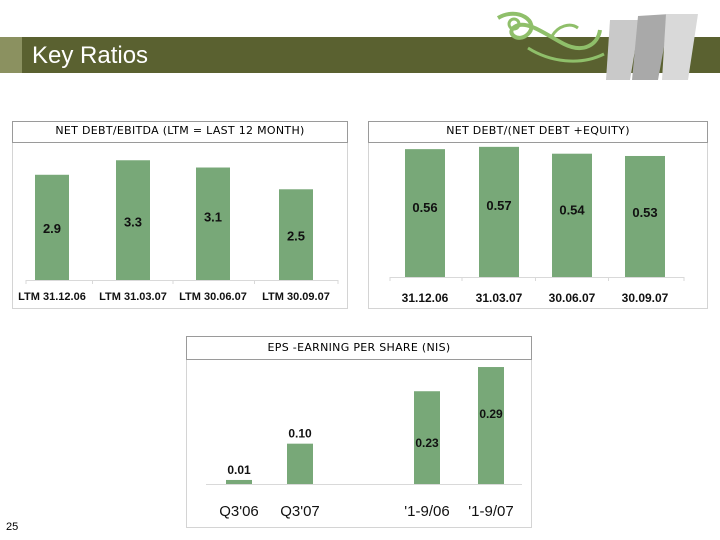  What do you see at coordinates (213, 217) in the screenshot?
I see `data-label-3: 3.1` at bounding box center [213, 217].